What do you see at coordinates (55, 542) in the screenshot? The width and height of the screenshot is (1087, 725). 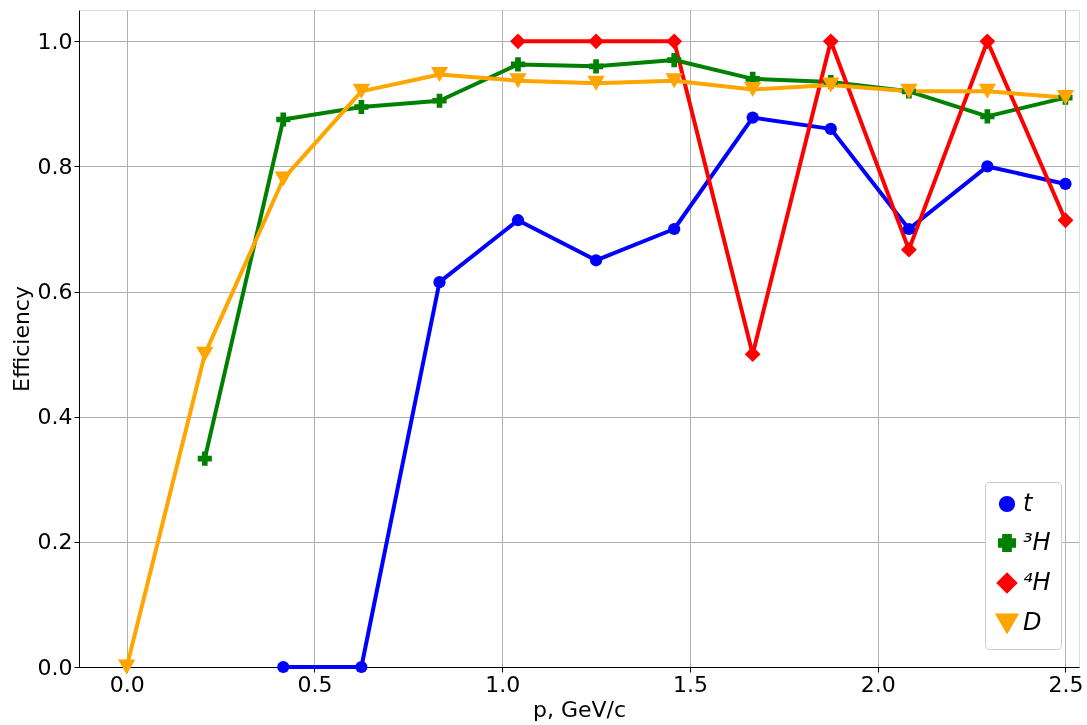 I see `y-tick-label: 0.2` at bounding box center [55, 542].